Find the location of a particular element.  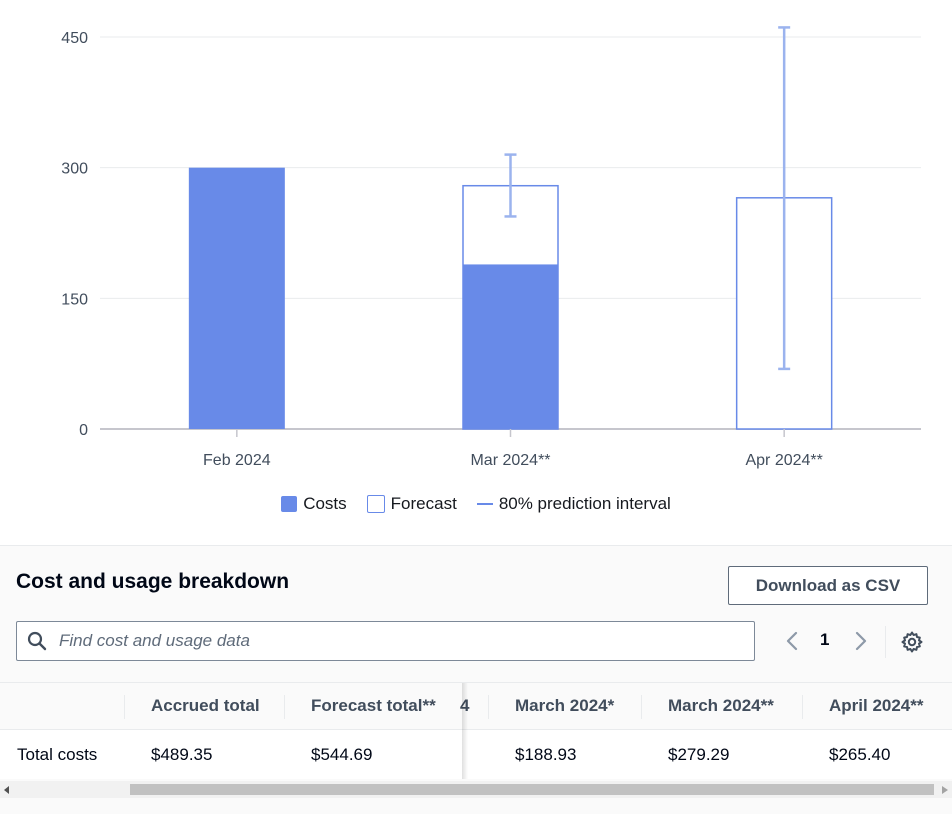

x-tick-label: Apr 2024** is located at coordinates (783, 460).